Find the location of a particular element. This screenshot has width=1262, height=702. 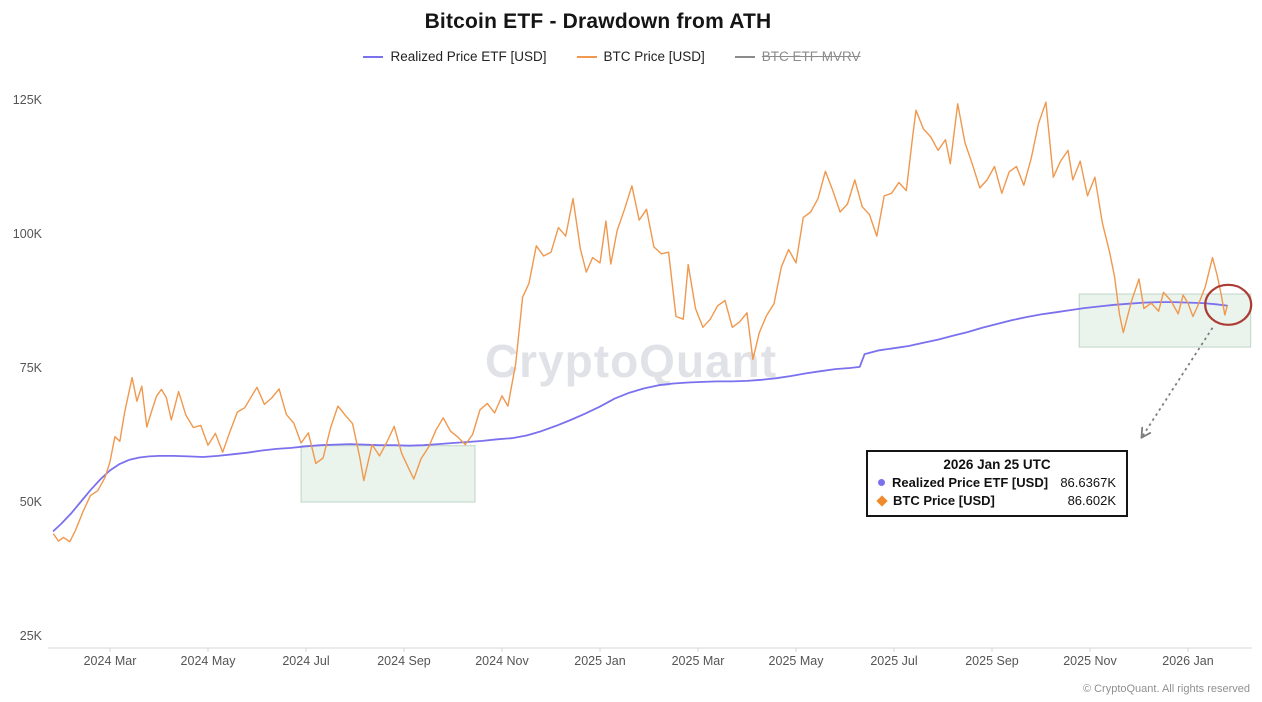

tooltip-label: BTC Price [USD] is located at coordinates (944, 500).